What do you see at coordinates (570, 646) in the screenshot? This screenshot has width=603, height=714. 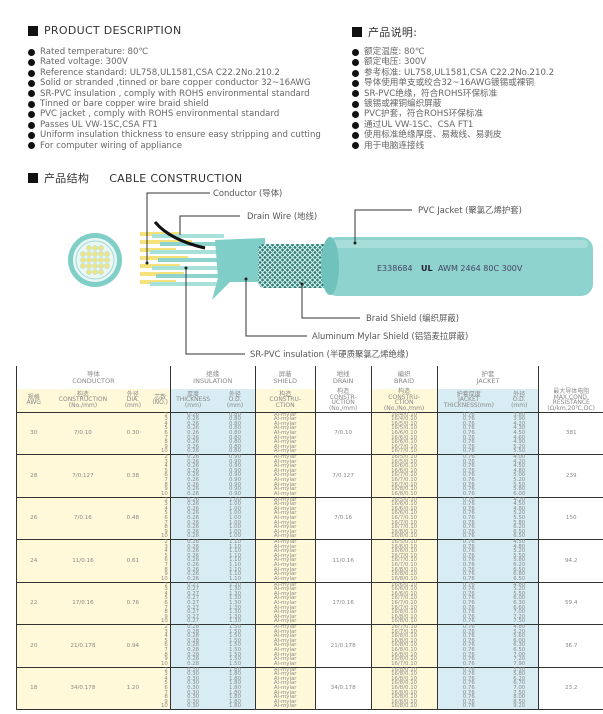 I see `resistance-cell: 36.7` at bounding box center [570, 646].